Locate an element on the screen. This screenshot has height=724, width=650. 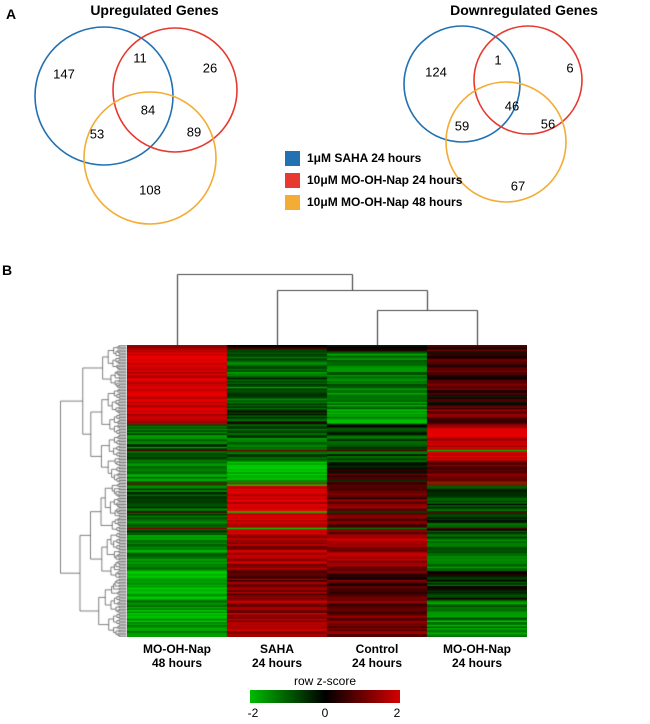
count-up-nap24-nap48: 89 is located at coordinates (194, 132).